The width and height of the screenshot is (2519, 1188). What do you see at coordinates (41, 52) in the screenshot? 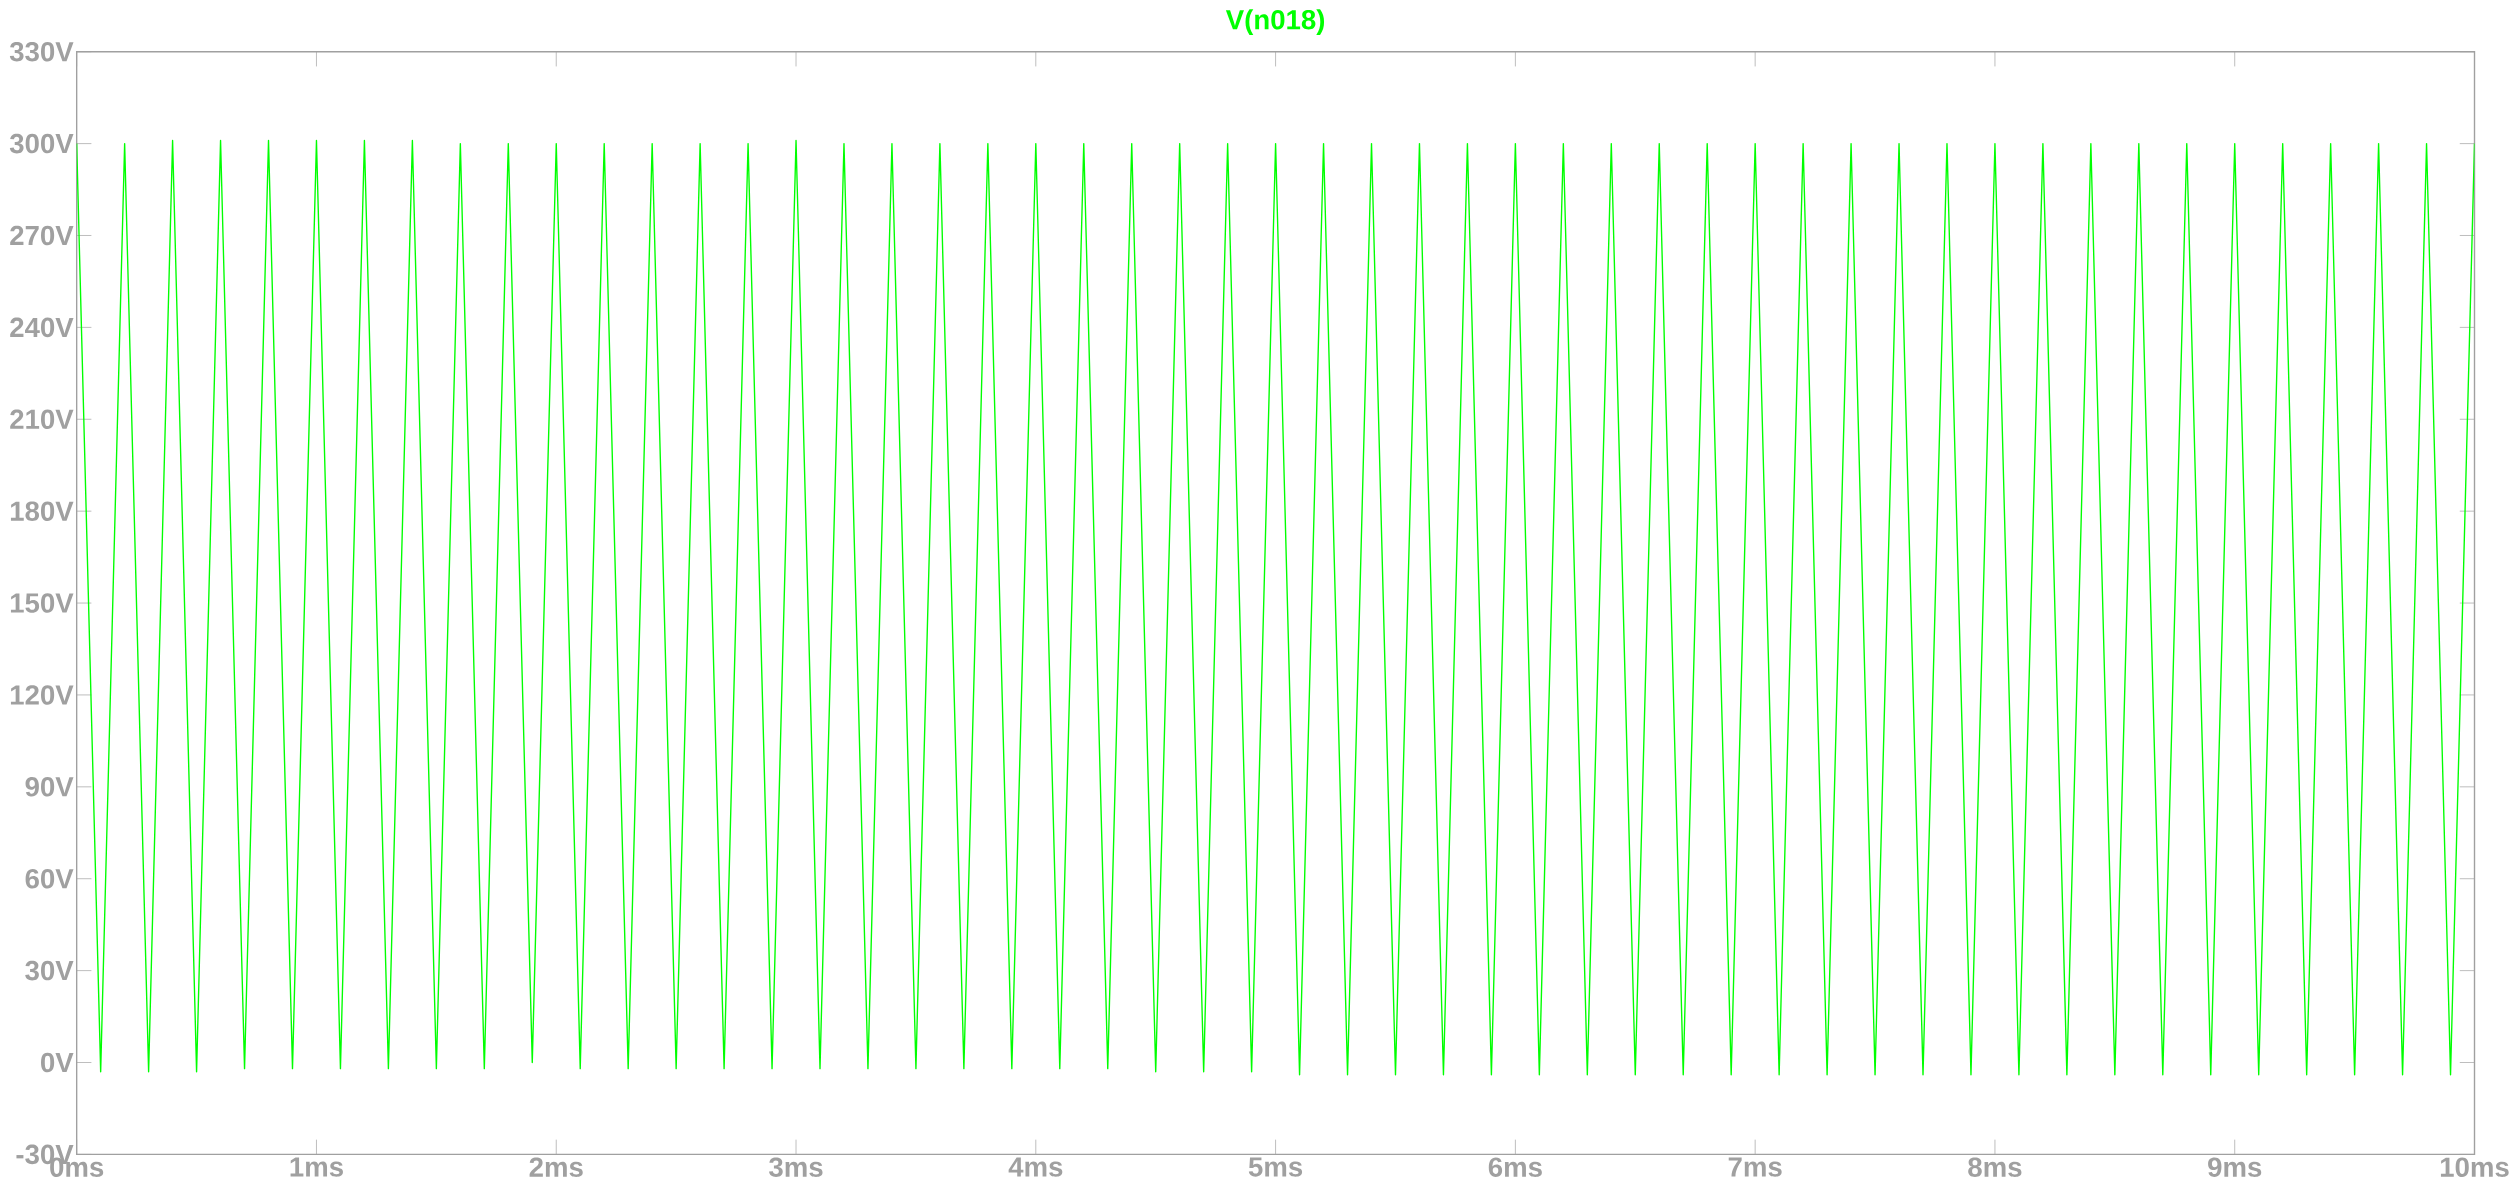
I see `y-tick-label: 330V` at bounding box center [41, 52].